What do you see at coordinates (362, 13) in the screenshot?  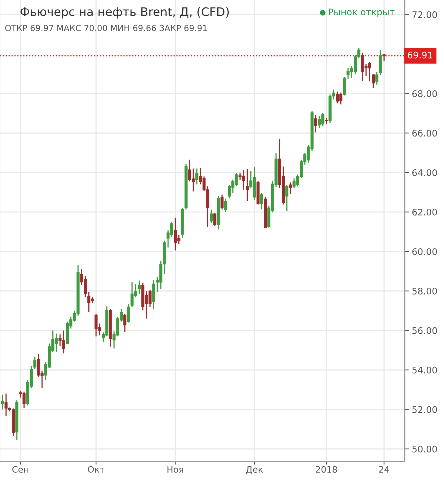 I see `annotation: Рынок открыт` at bounding box center [362, 13].